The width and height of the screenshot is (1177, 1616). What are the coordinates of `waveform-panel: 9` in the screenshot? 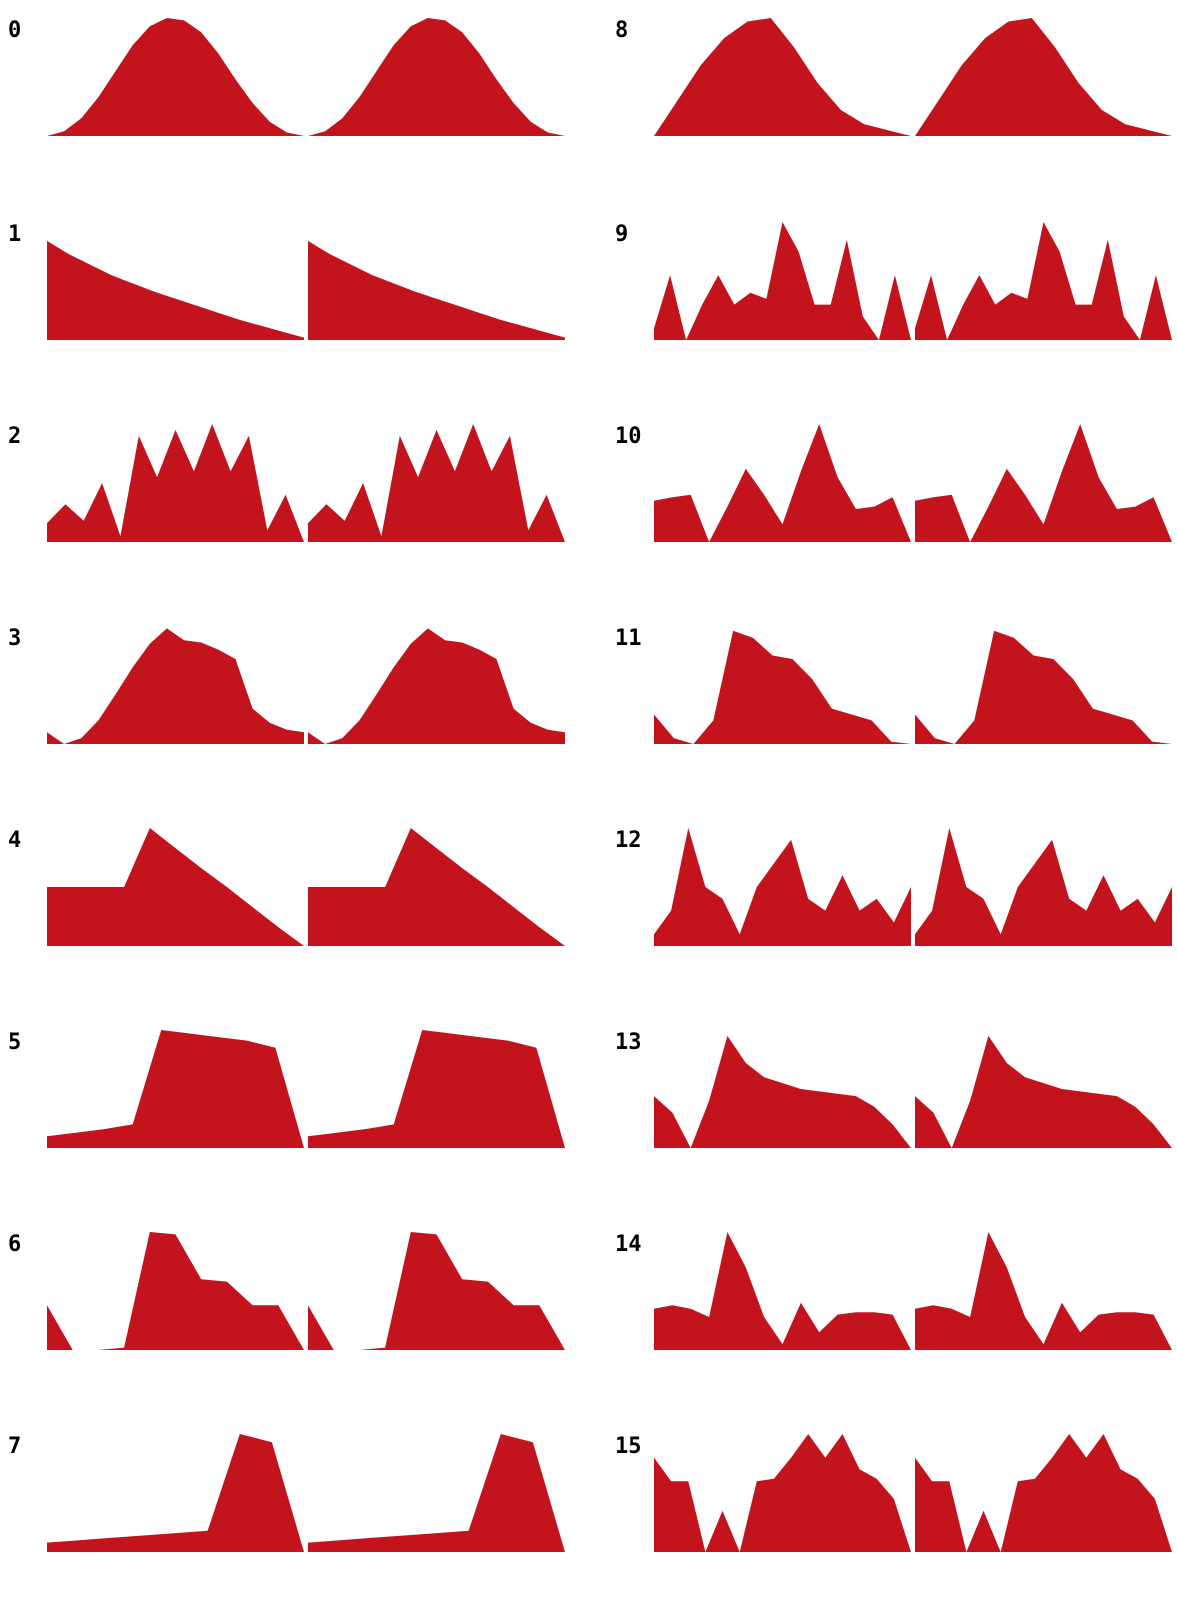 It's located at (892, 309).